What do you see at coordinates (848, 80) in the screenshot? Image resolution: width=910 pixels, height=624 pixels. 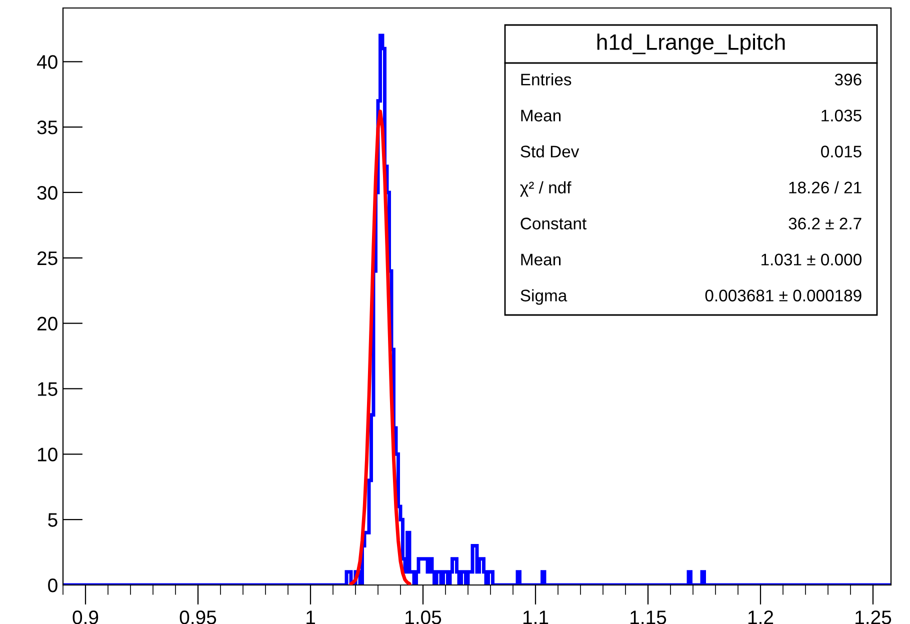 I see `annotation: 396` at bounding box center [848, 80].